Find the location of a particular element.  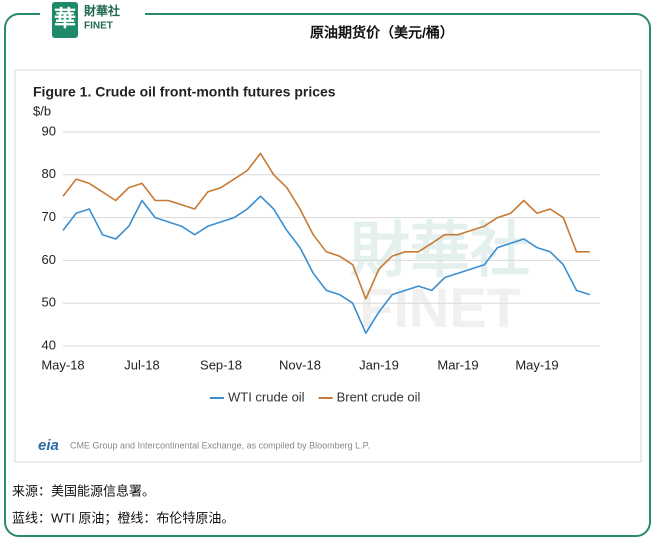

y-tick-label: 60 is located at coordinates (49, 259).